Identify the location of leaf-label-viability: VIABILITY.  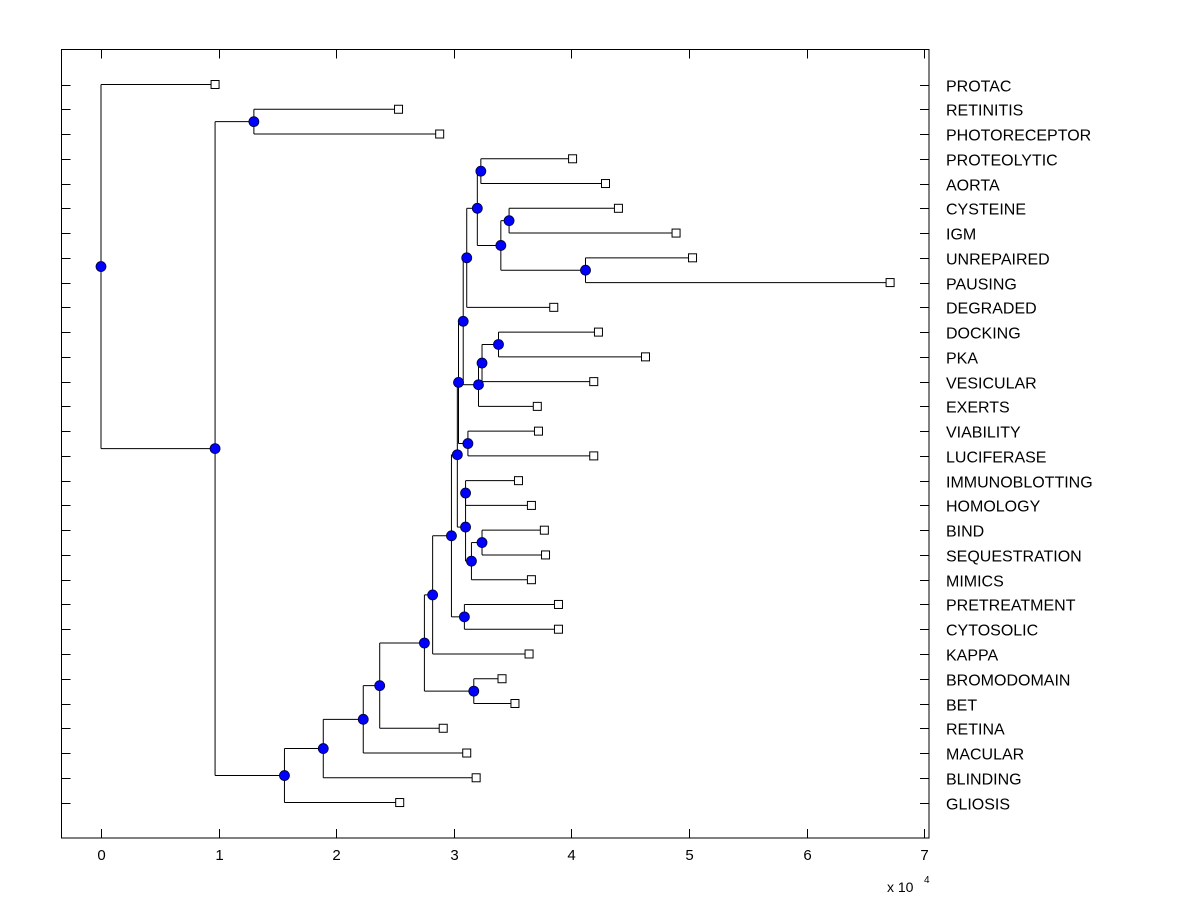
(983, 433).